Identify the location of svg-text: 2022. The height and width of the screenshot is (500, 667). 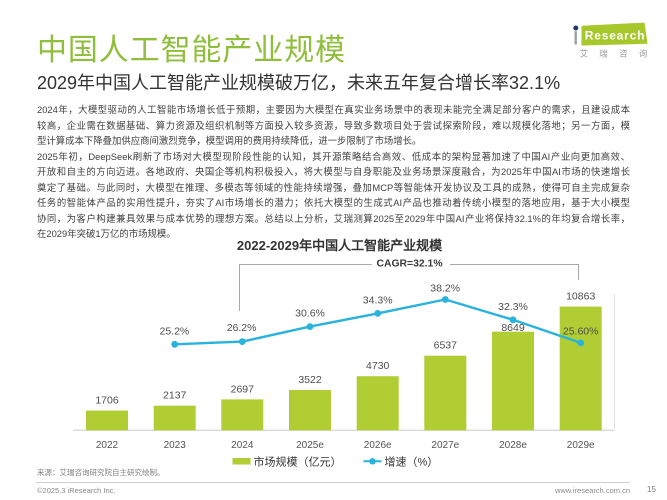
(107, 445).